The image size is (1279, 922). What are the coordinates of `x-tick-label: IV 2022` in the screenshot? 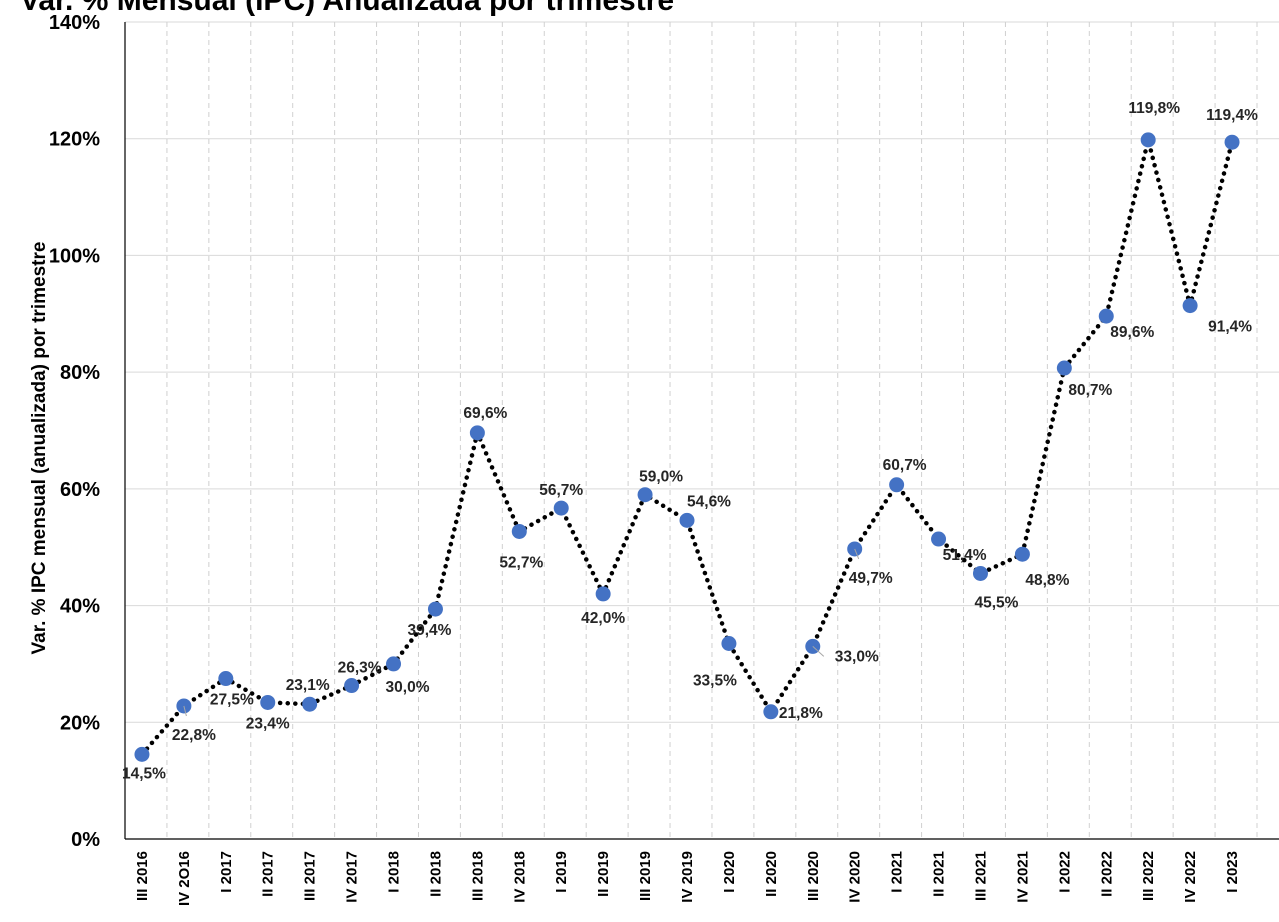 It's located at (1190, 877).